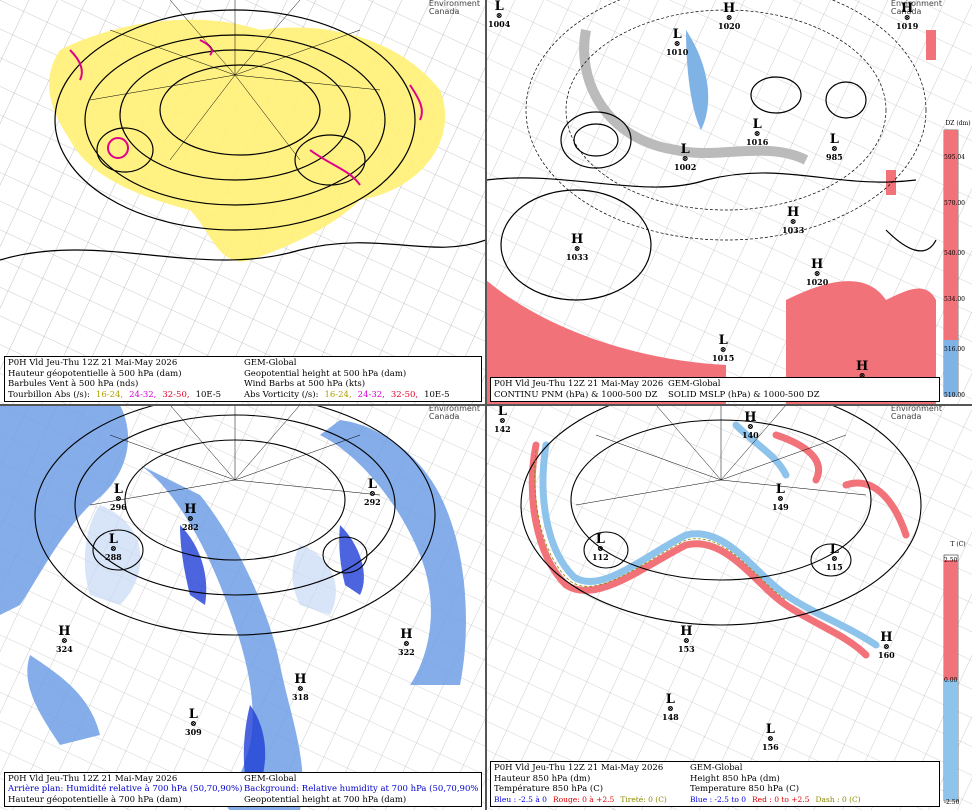 The image size is (972, 810). Describe the element at coordinates (757, 132) in the screenshot. I see `pressure-center: L ⊗ 1016` at that location.